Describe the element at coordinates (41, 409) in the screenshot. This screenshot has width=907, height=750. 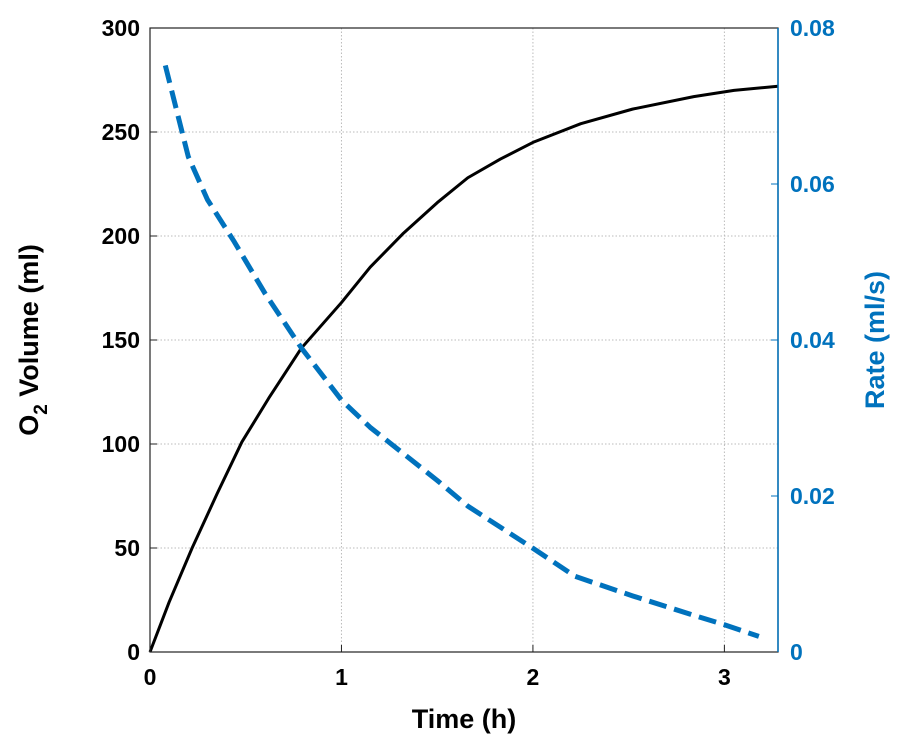
I see `y-axis-label-subscript: 2` at that location.